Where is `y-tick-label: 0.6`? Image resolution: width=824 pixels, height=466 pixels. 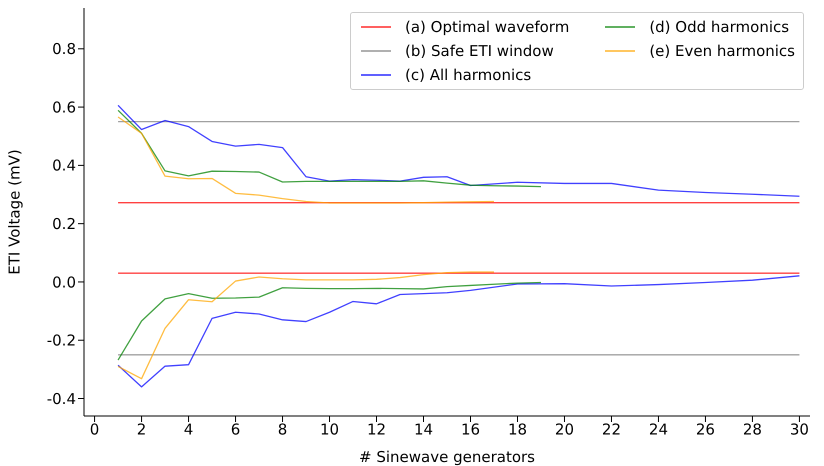 y-tick-label: 0.6 is located at coordinates (64, 107).